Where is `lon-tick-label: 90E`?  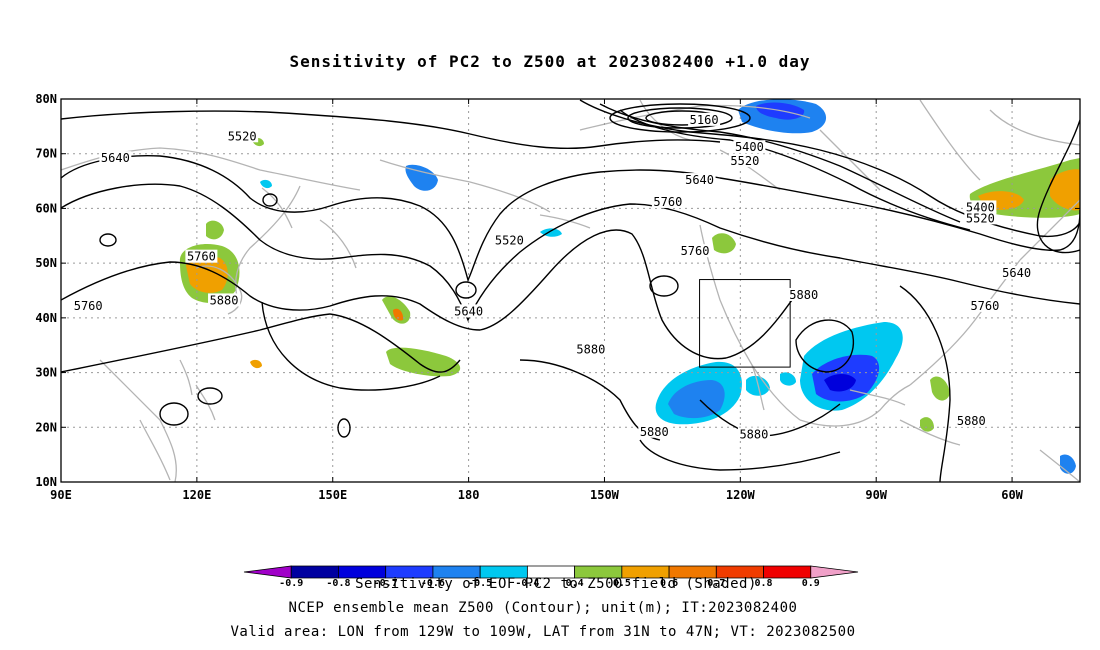
lon-tick-label: 90E is located at coordinates (61, 495).